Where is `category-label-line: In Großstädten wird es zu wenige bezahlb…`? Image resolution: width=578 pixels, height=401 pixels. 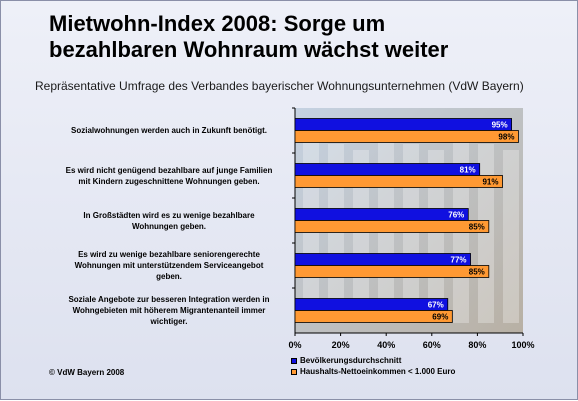
category-label-line: In Großstädten wird es zu wenige bezahlb… is located at coordinates (169, 215).